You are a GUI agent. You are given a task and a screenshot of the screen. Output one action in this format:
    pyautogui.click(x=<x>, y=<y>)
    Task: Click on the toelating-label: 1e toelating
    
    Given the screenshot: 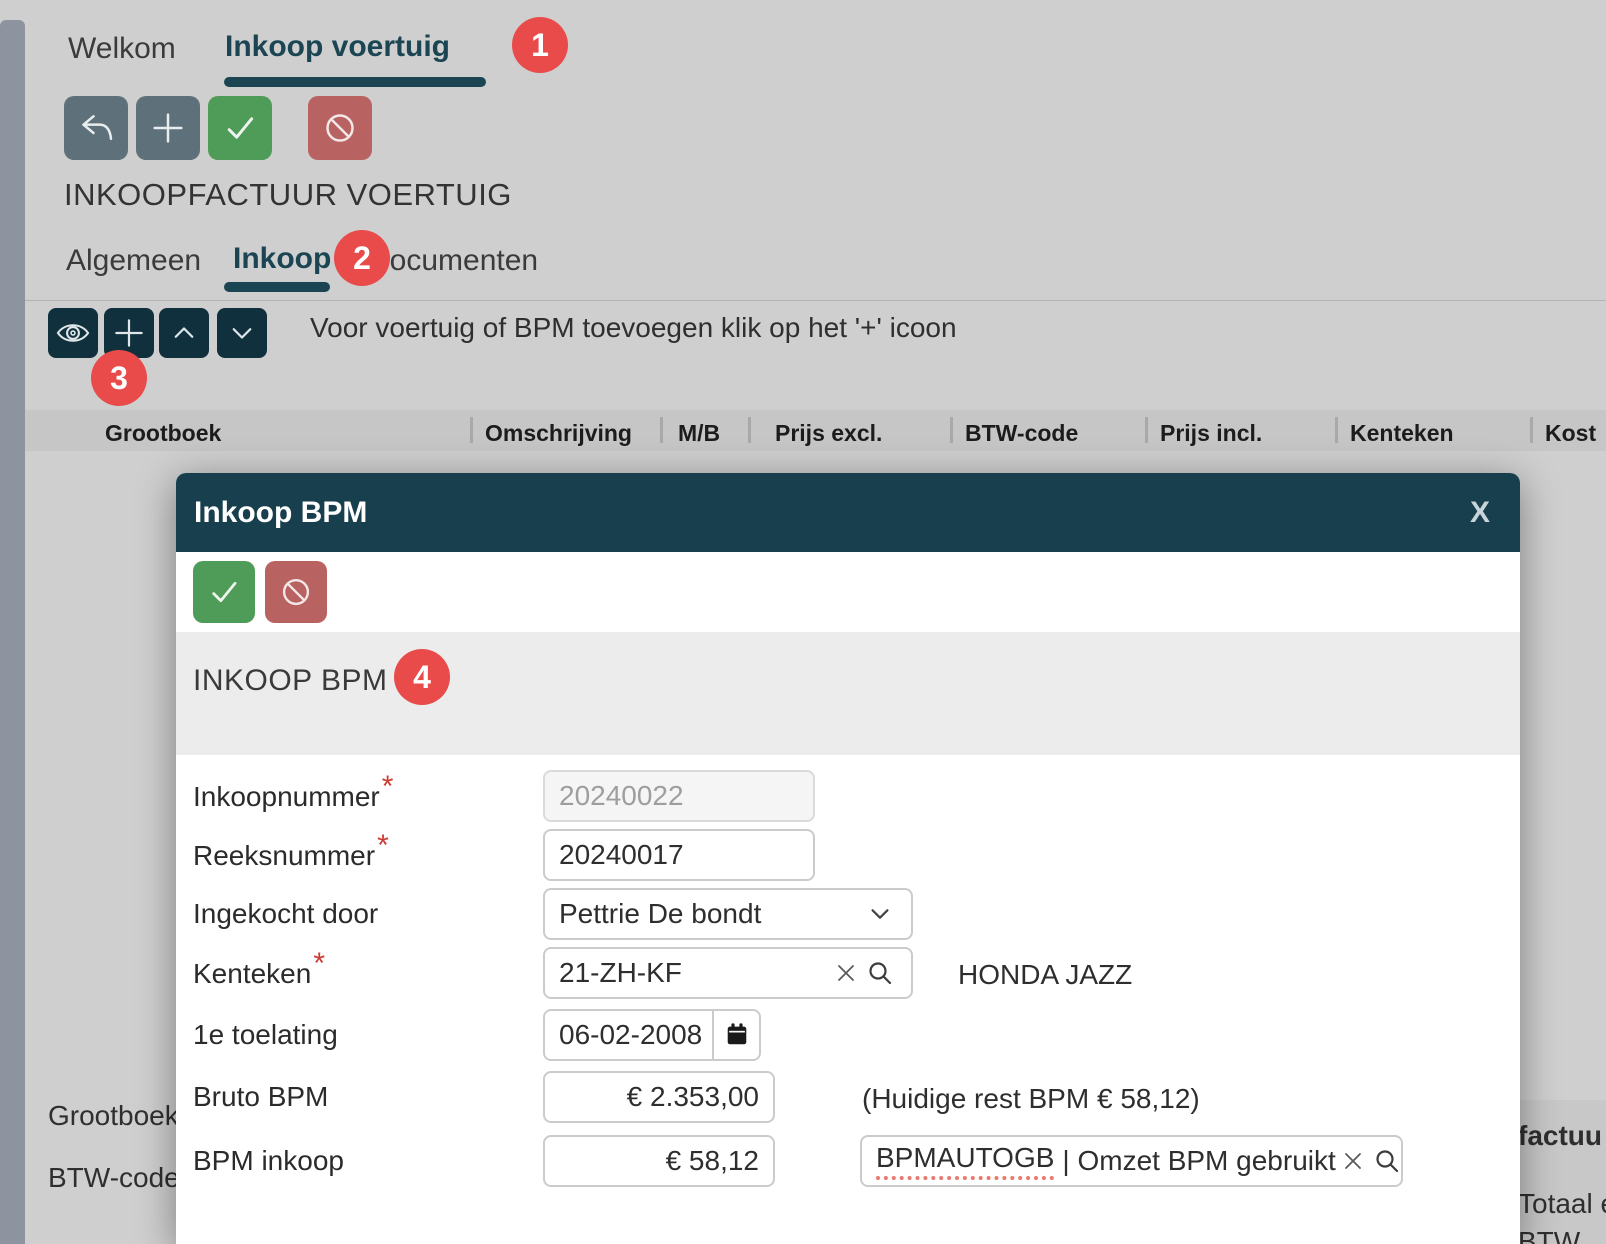 What is the action you would take?
    pyautogui.click(x=265, y=1034)
    